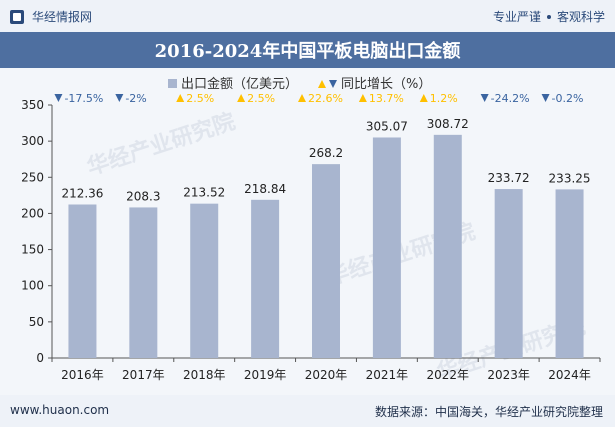  Describe the element at coordinates (448, 124) in the screenshot. I see `bar-value-label: 308.72` at that location.